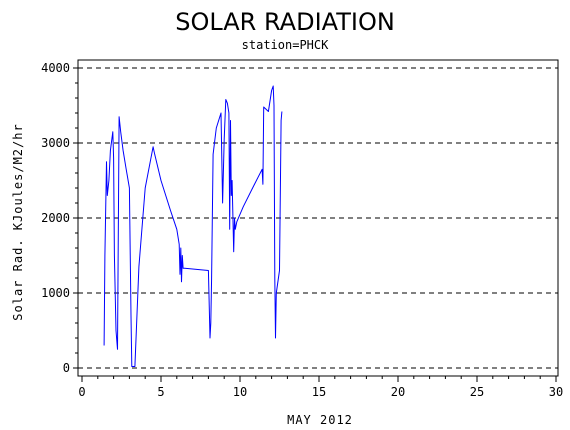 The height and width of the screenshot is (430, 570). Describe the element at coordinates (55, 293) in the screenshot. I see `y-tick-label-1000: 1000` at that location.